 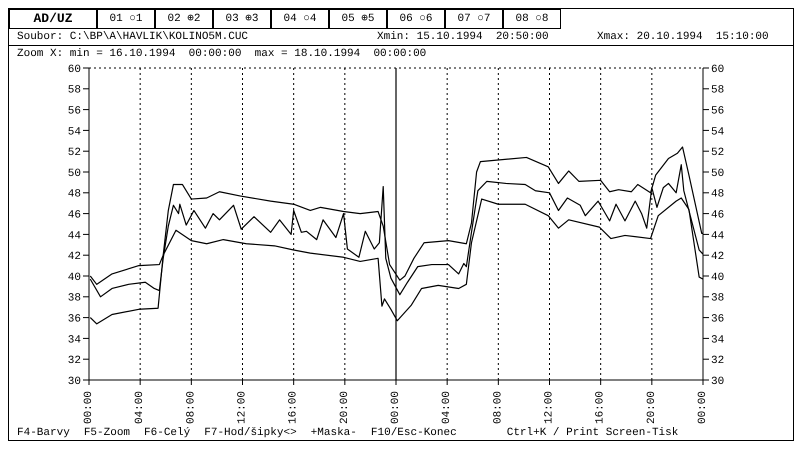 What do you see at coordinates (683, 37) in the screenshot?
I see `text: Xmax: 20.10.1994 15:10:00` at bounding box center [683, 37].